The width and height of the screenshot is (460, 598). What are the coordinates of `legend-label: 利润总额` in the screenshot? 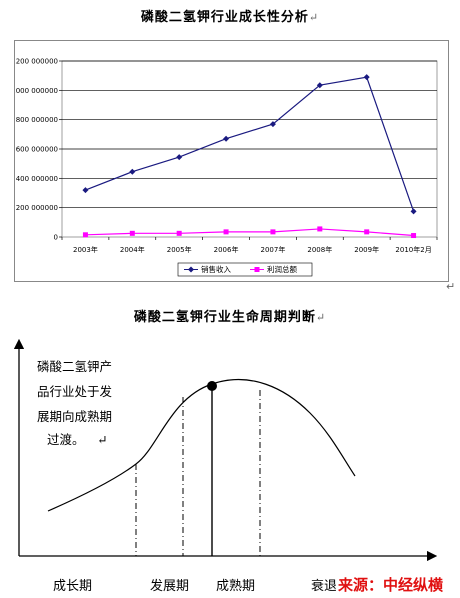 It's located at (282, 269).